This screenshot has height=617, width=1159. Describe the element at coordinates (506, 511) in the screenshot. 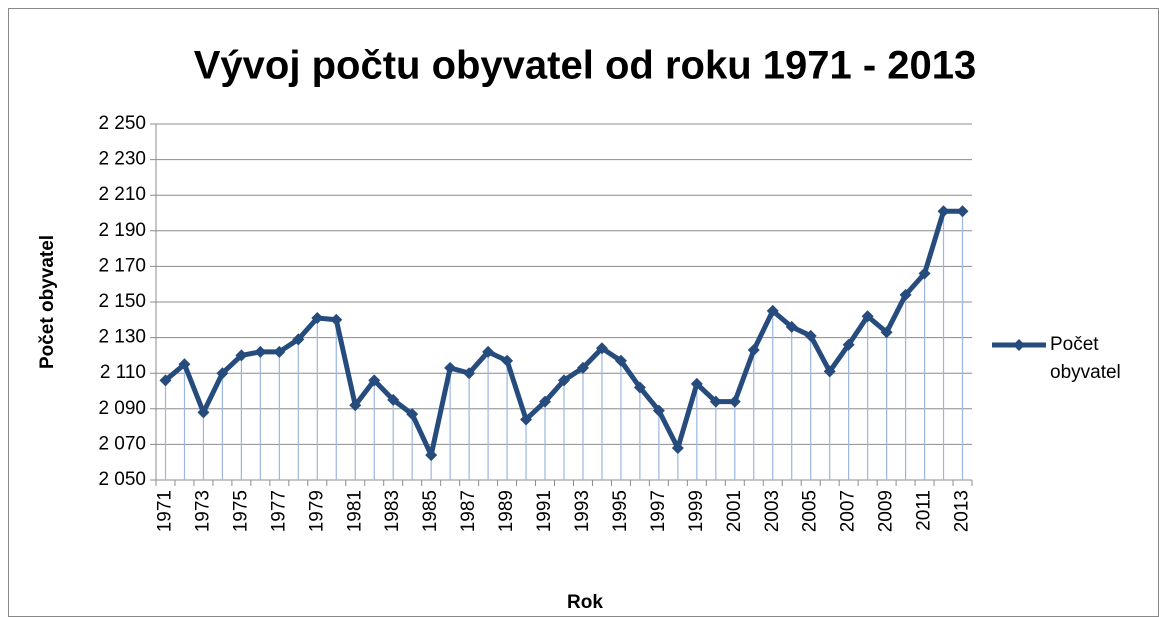

I see `x-tick-label: 1989` at that location.